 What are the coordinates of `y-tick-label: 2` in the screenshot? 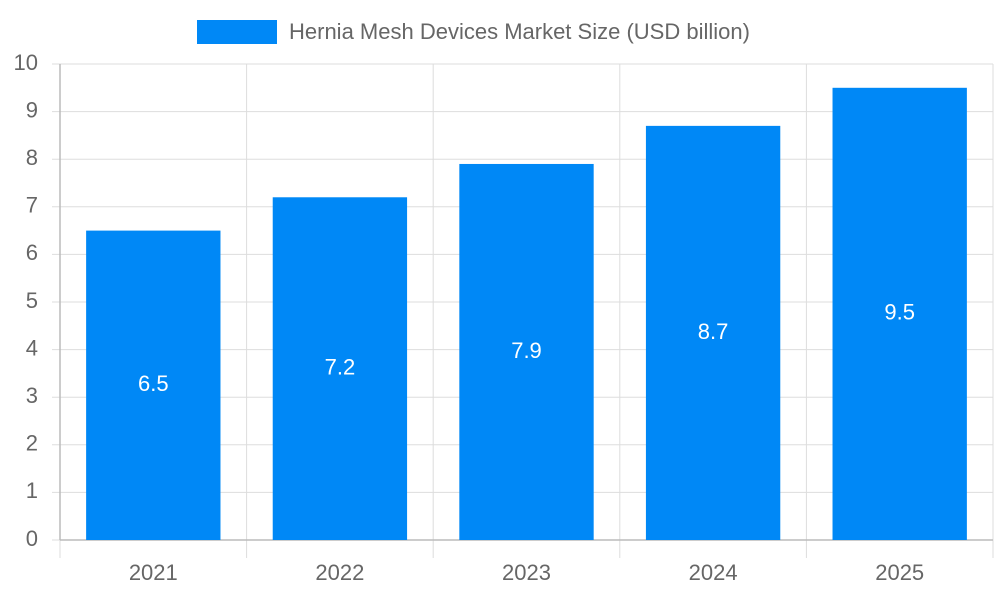 It's located at (32, 443).